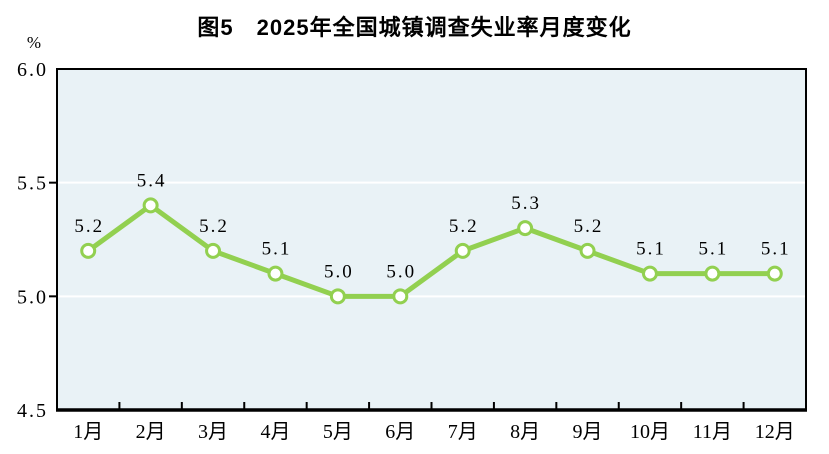 This screenshot has height=454, width=829. Describe the element at coordinates (338, 432) in the screenshot. I see `x-tick-label: 5月` at that location.